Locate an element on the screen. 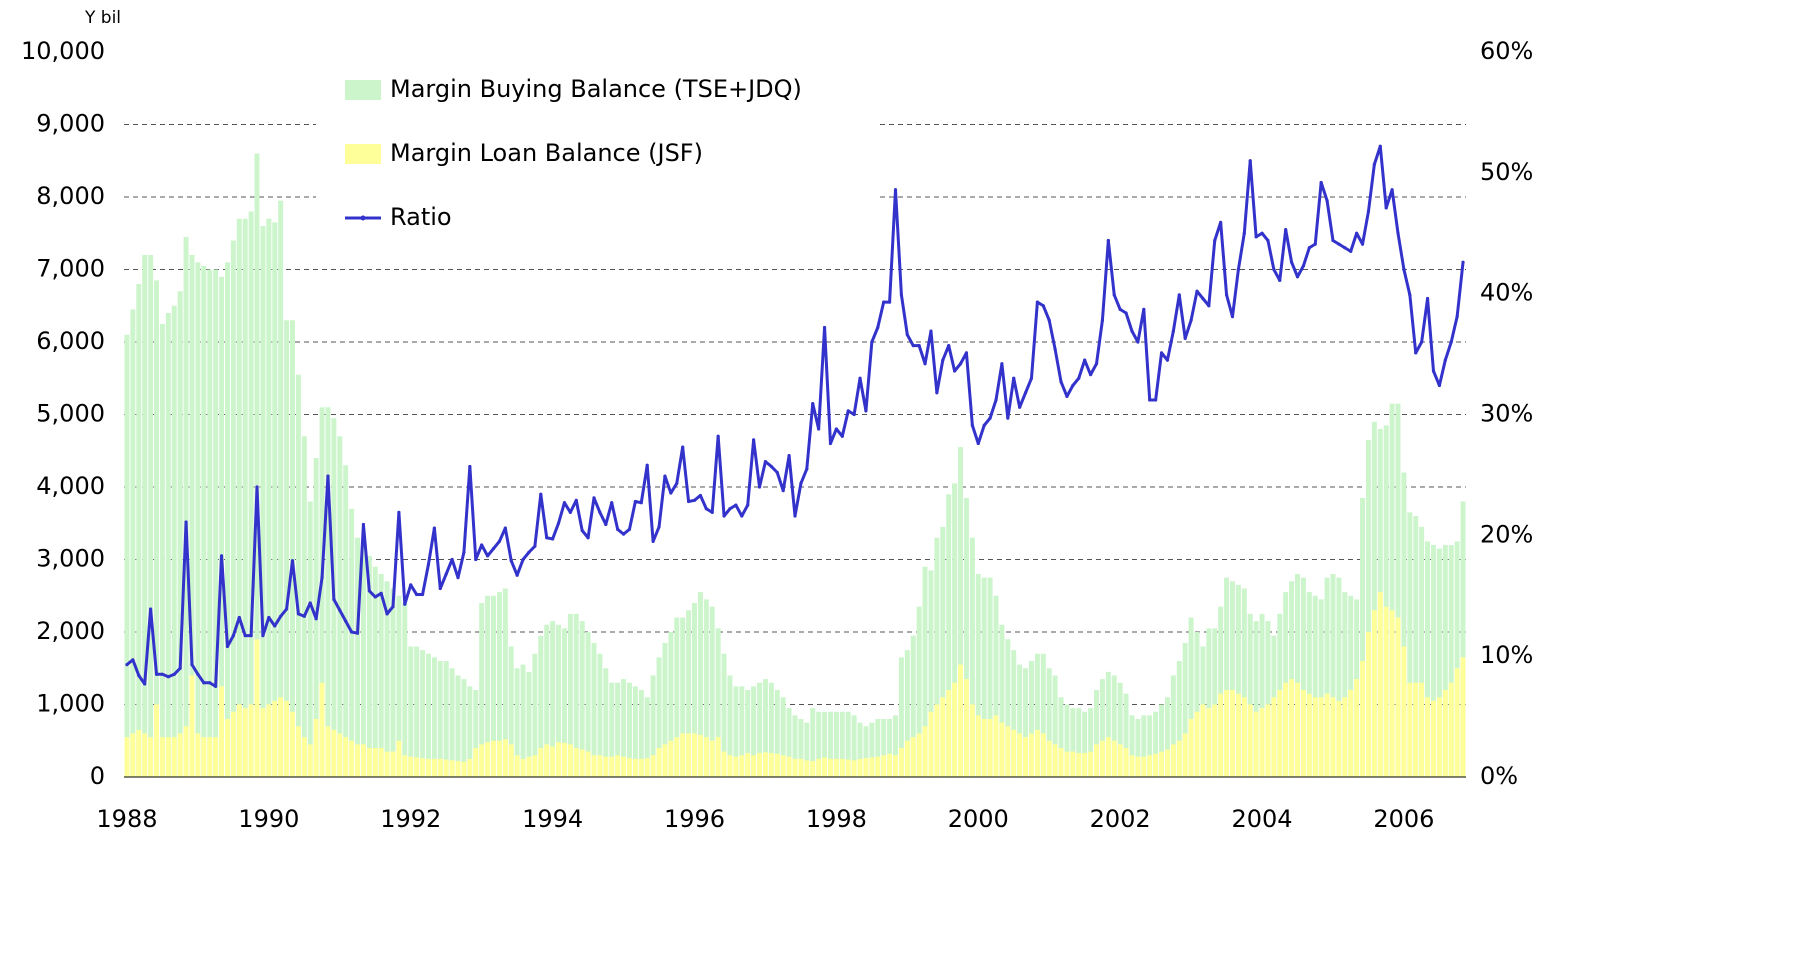  y-tick-label: 9,000 is located at coordinates (70, 124).